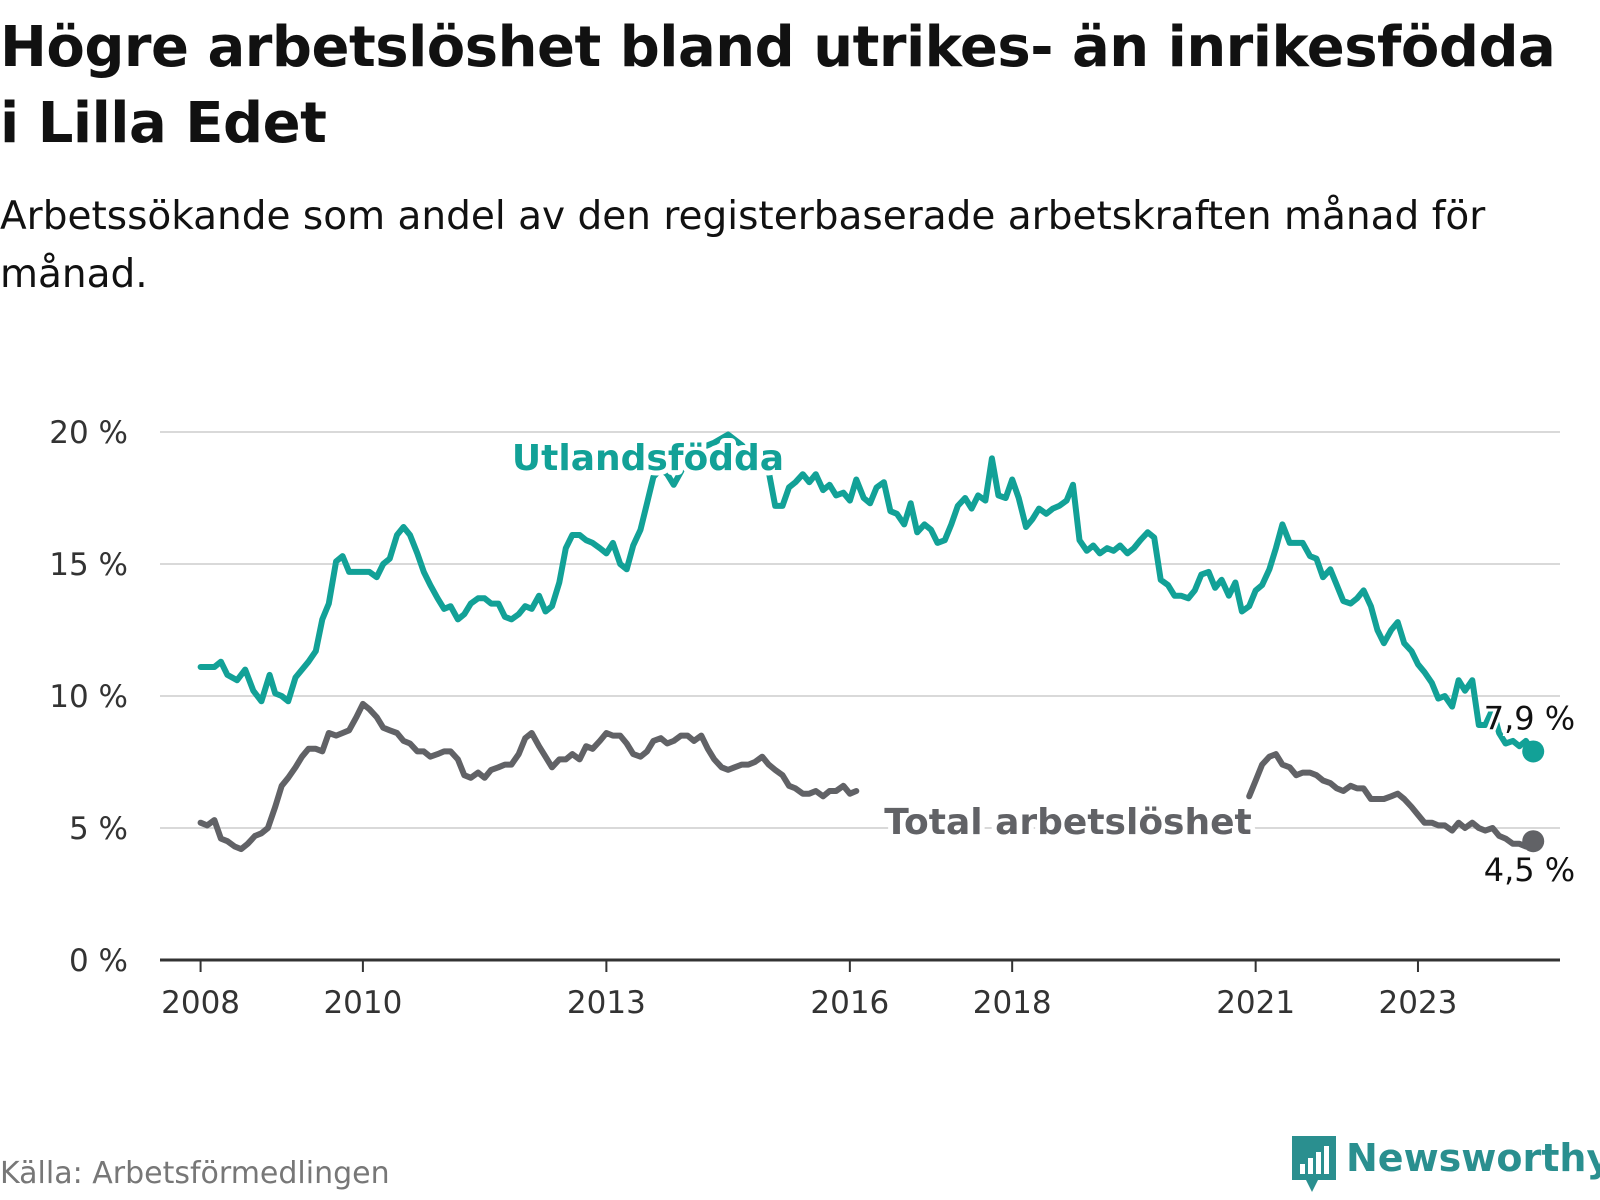 The width and height of the screenshot is (1600, 1200). I want to click on series-label-foreign-born: Utlandsfödda, so click(648, 458).